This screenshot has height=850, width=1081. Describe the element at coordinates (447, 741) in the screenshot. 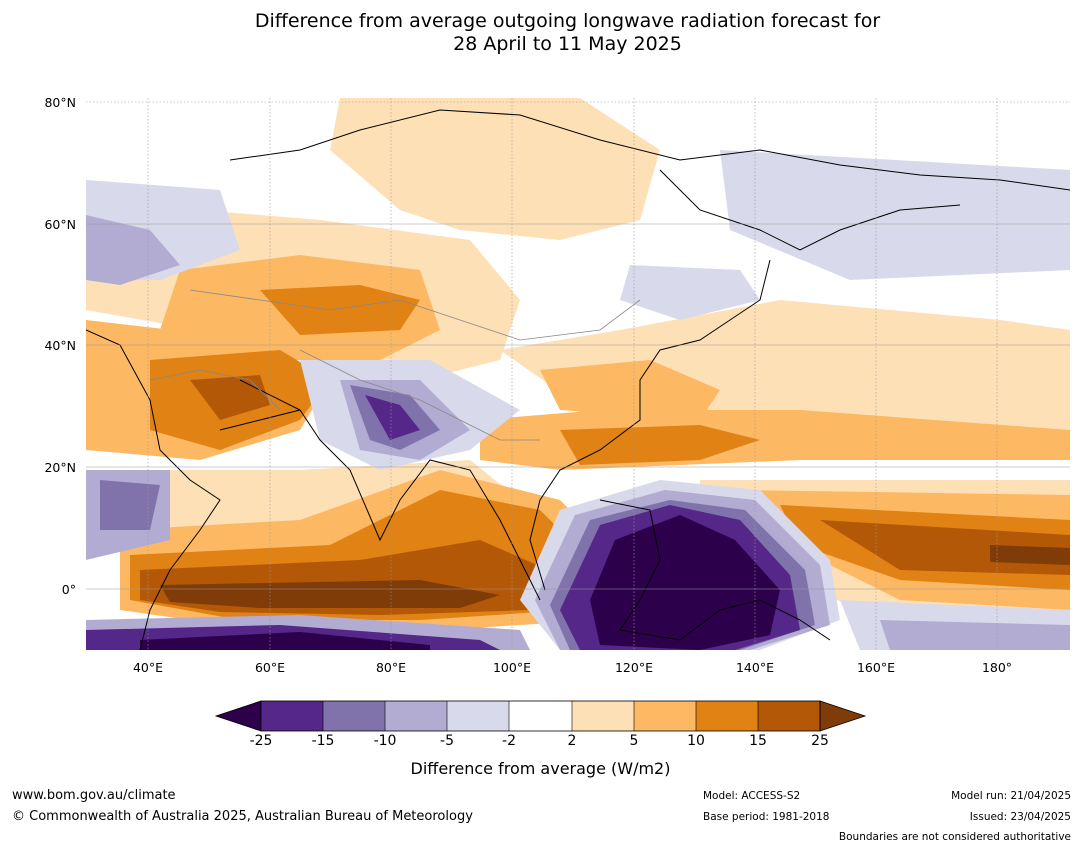

I see `colorbar-tick-label: -5` at that location.